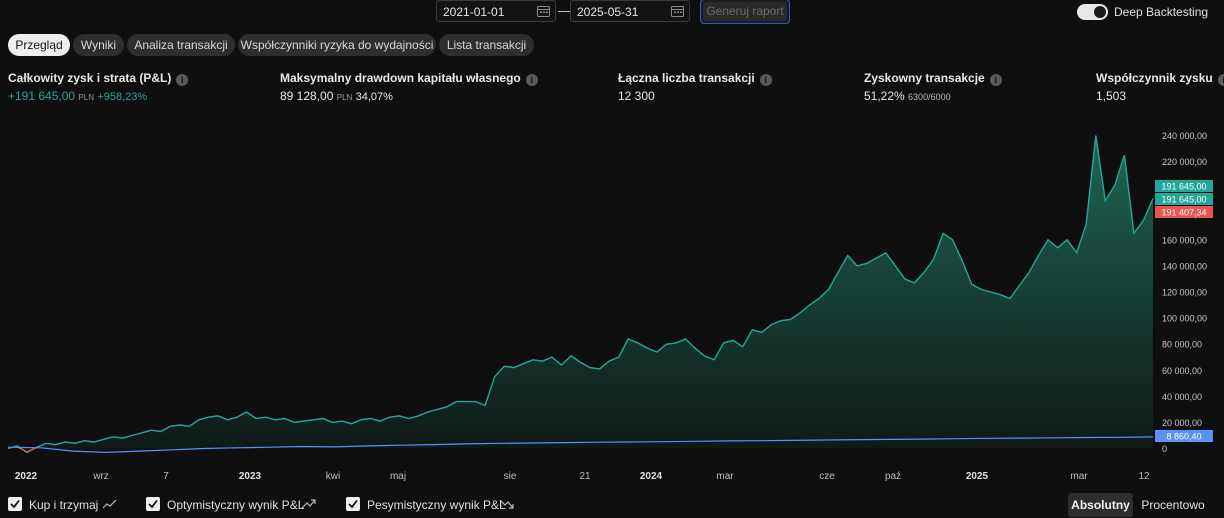 This screenshot has height=518, width=1224. Describe the element at coordinates (90, 78) in the screenshot. I see `pnl-title-text: Całkowity zysk i strata (P&L)` at that location.